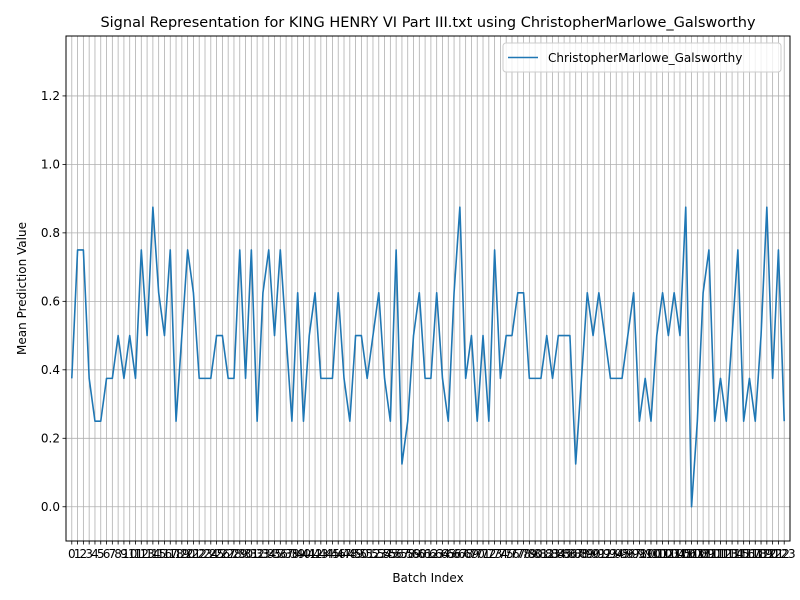 The image size is (800, 600). What do you see at coordinates (621, 554) in the screenshot?
I see `x-tick-label: 95` at bounding box center [621, 554].